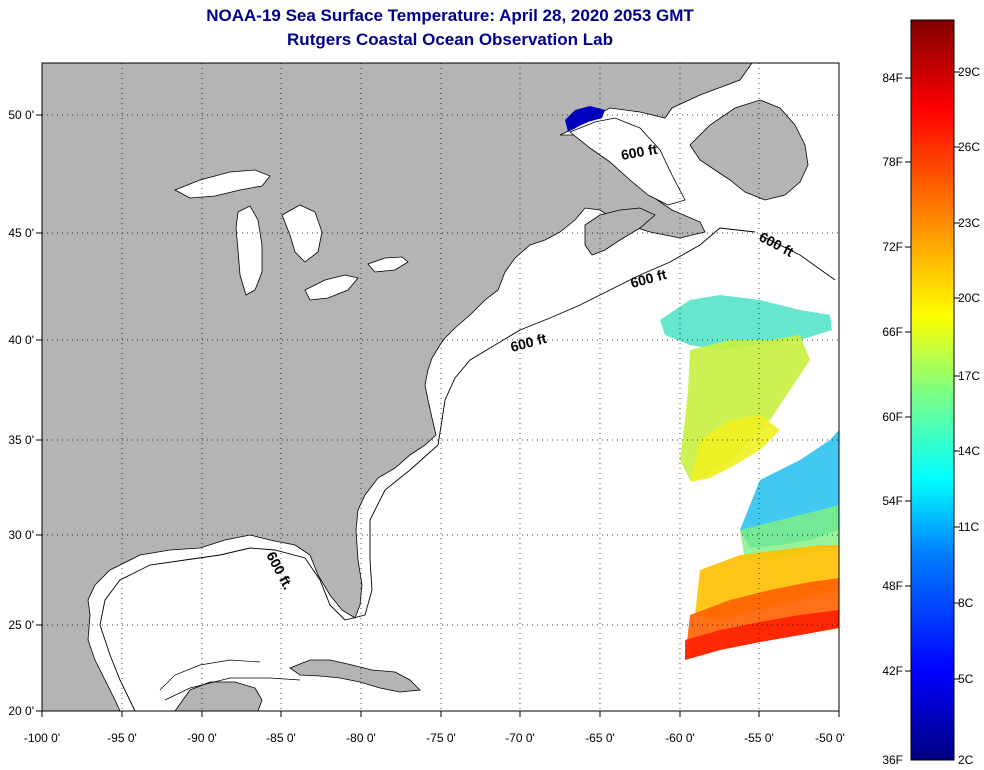  What do you see at coordinates (21, 535) in the screenshot?
I see `lat-label: 30 0'` at bounding box center [21, 535].